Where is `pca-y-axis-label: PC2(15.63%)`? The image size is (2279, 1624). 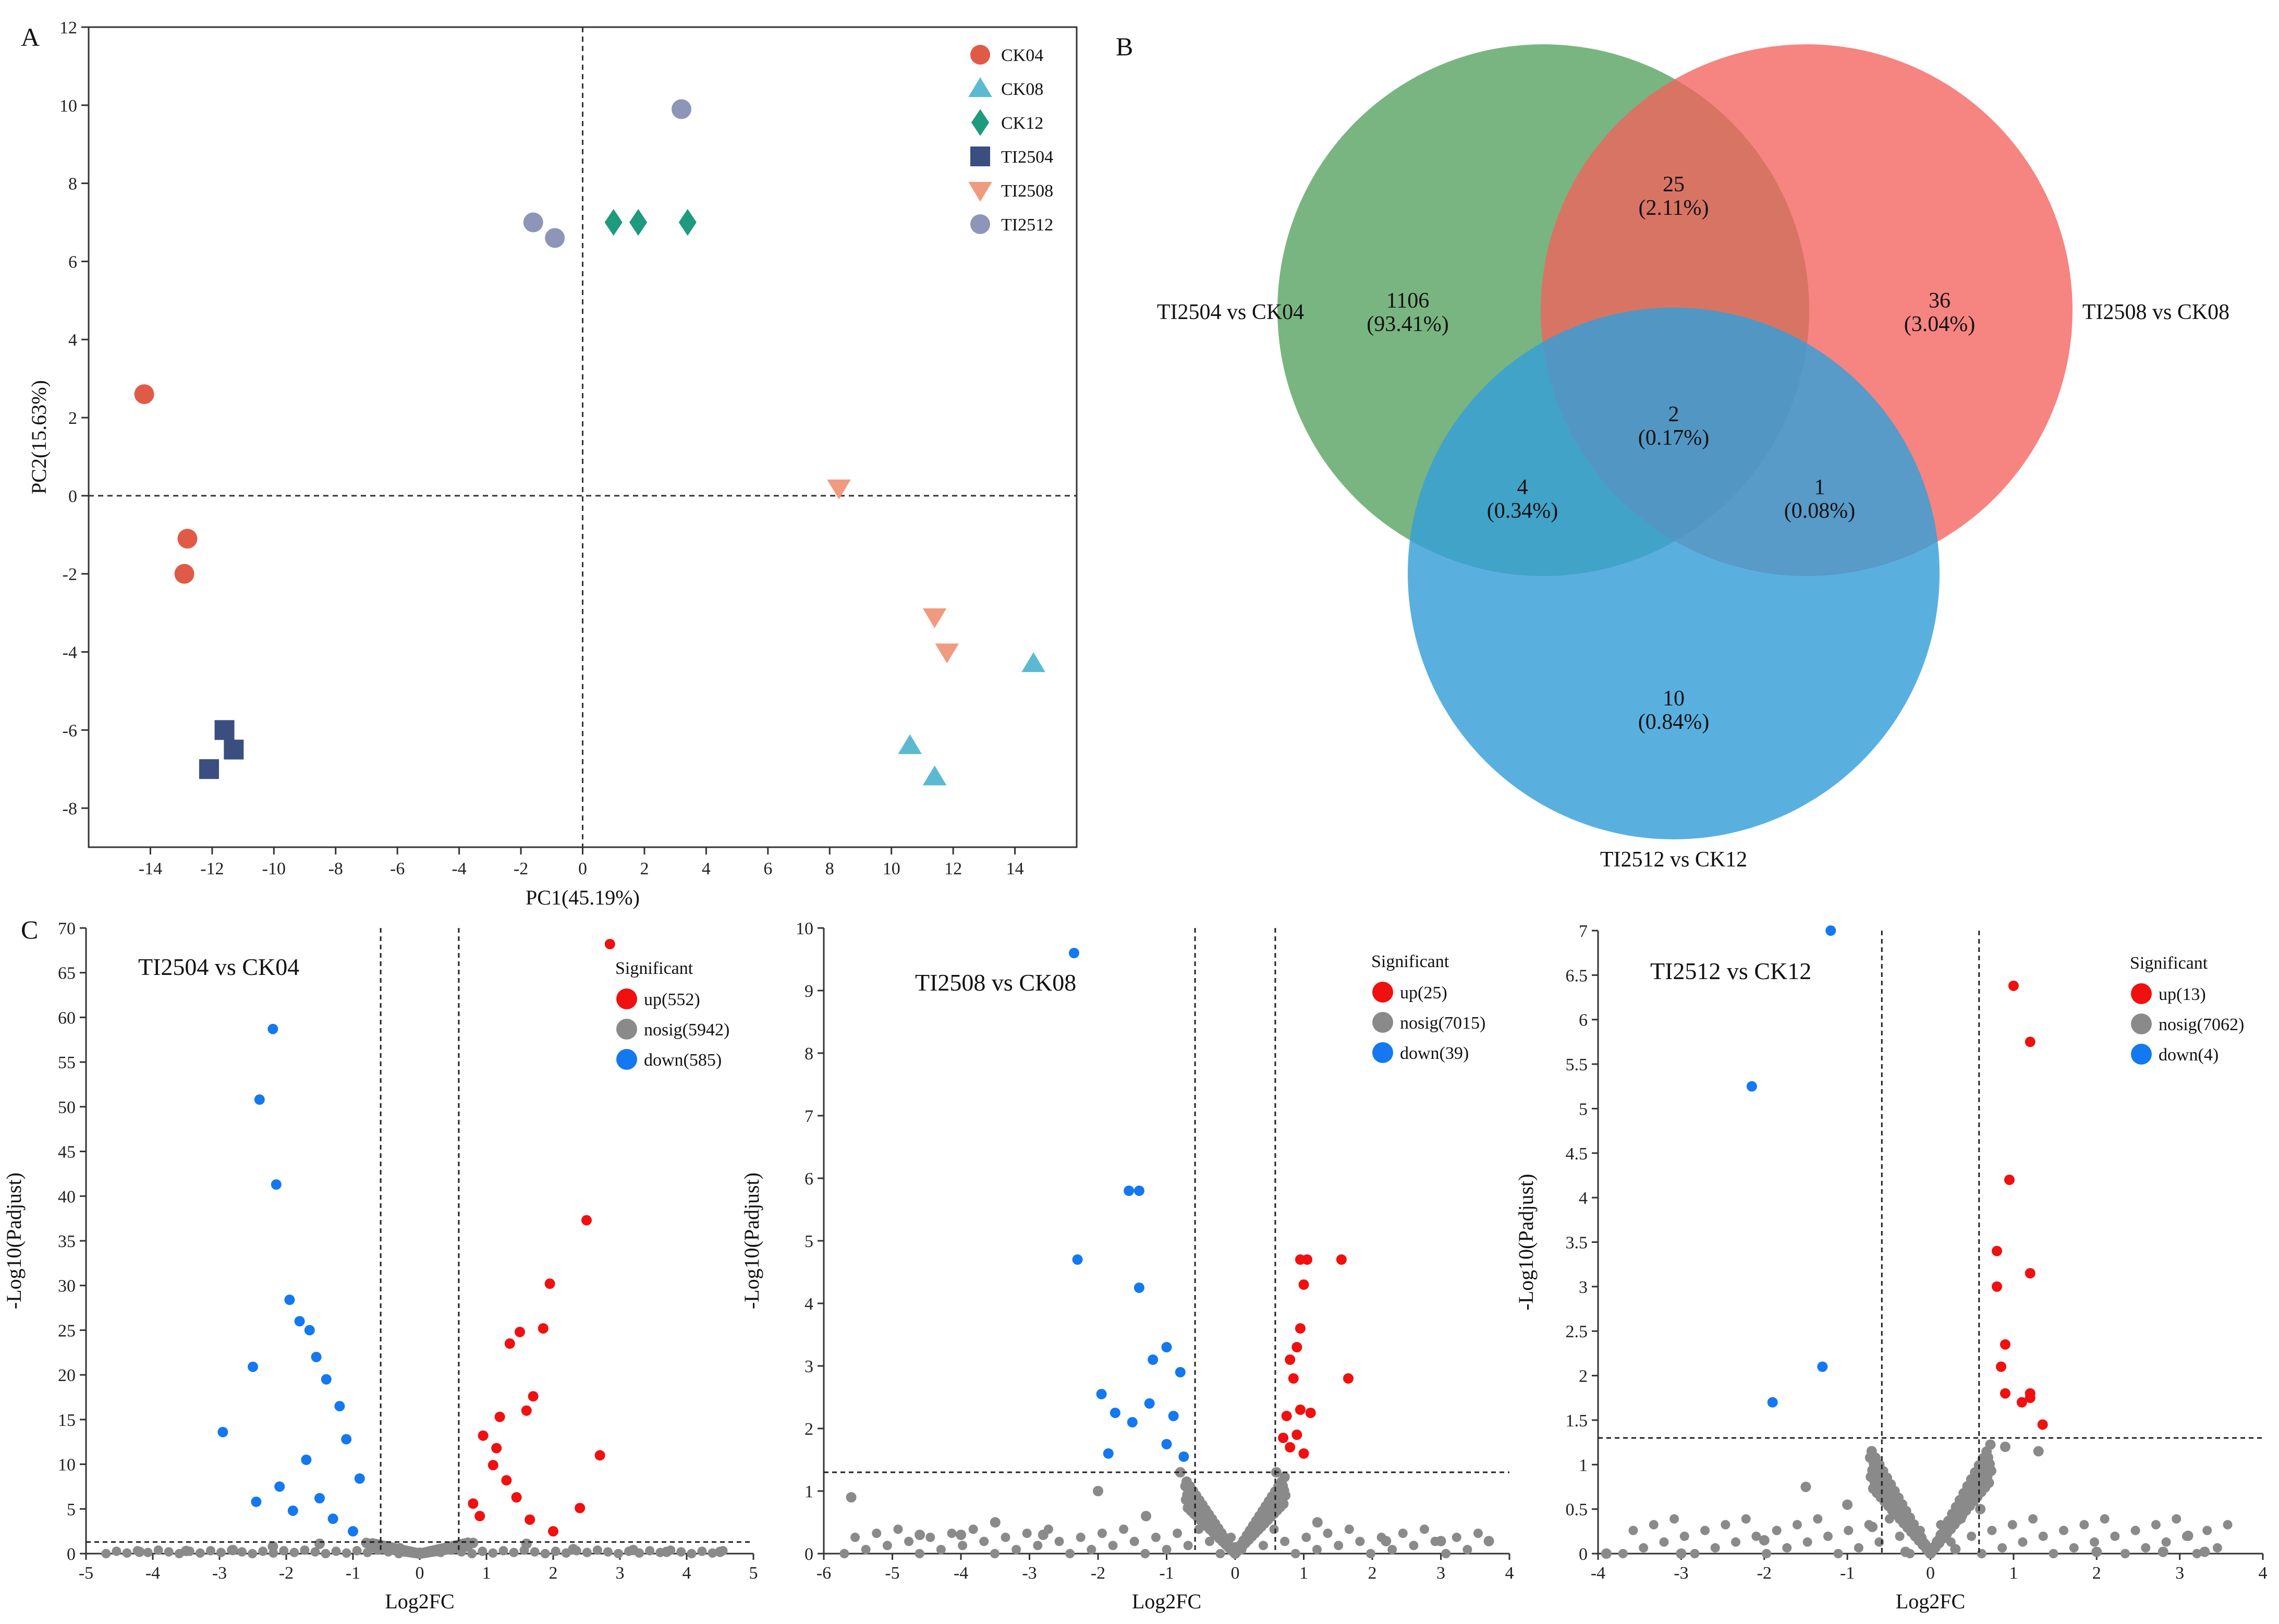
pca-y-axis-label: PC2(15.63%) is located at coordinates (39, 437).